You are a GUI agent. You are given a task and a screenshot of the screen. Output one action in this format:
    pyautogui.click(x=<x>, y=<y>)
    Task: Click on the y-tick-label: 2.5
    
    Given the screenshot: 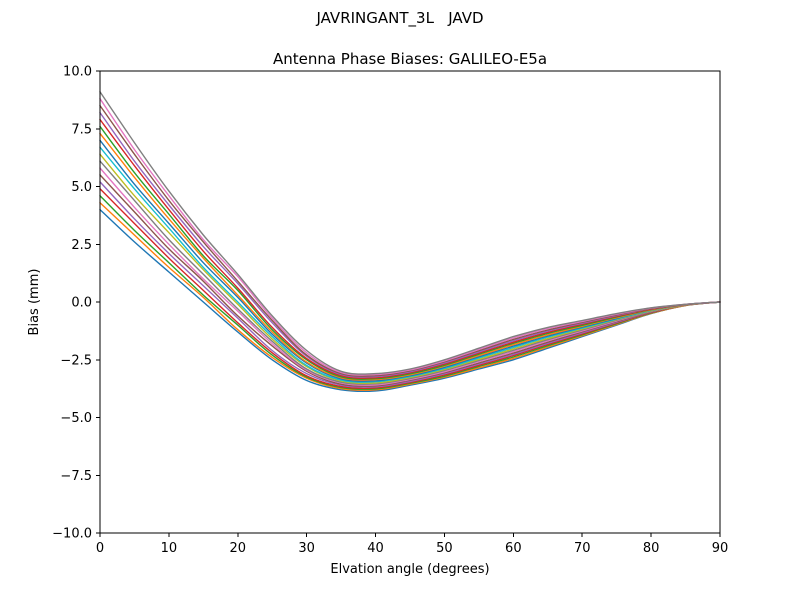 What is the action you would take?
    pyautogui.click(x=81, y=245)
    